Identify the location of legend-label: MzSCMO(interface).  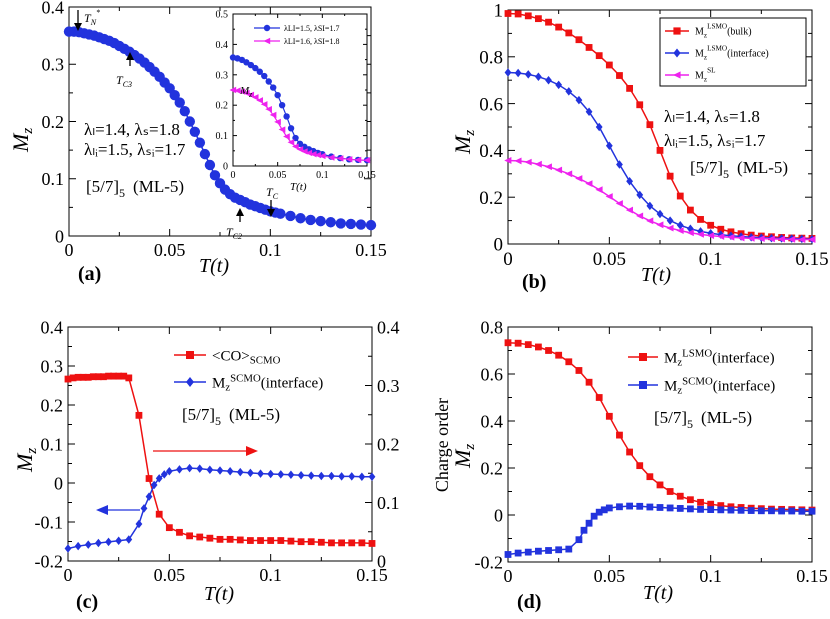
(719, 385).